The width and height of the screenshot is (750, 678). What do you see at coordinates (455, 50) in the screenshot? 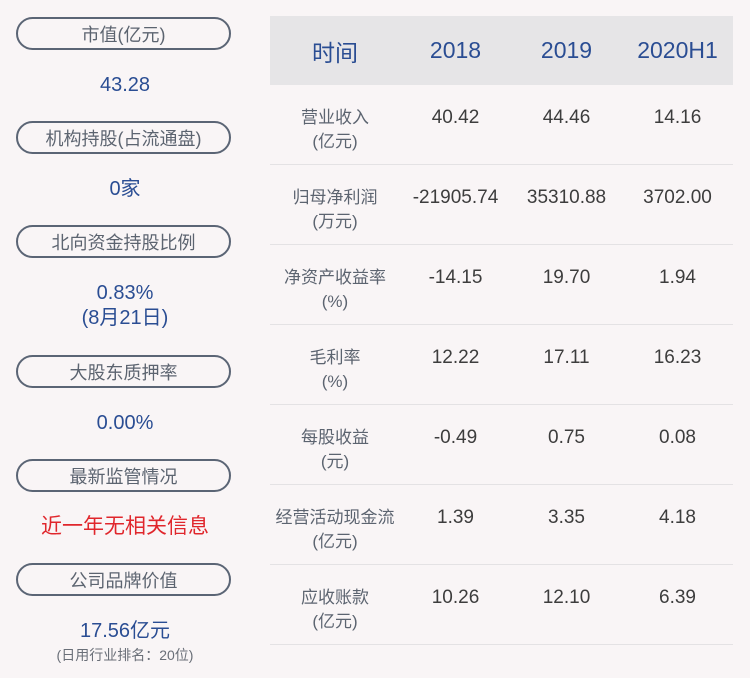
I see `header-2018: 2018` at bounding box center [455, 50].